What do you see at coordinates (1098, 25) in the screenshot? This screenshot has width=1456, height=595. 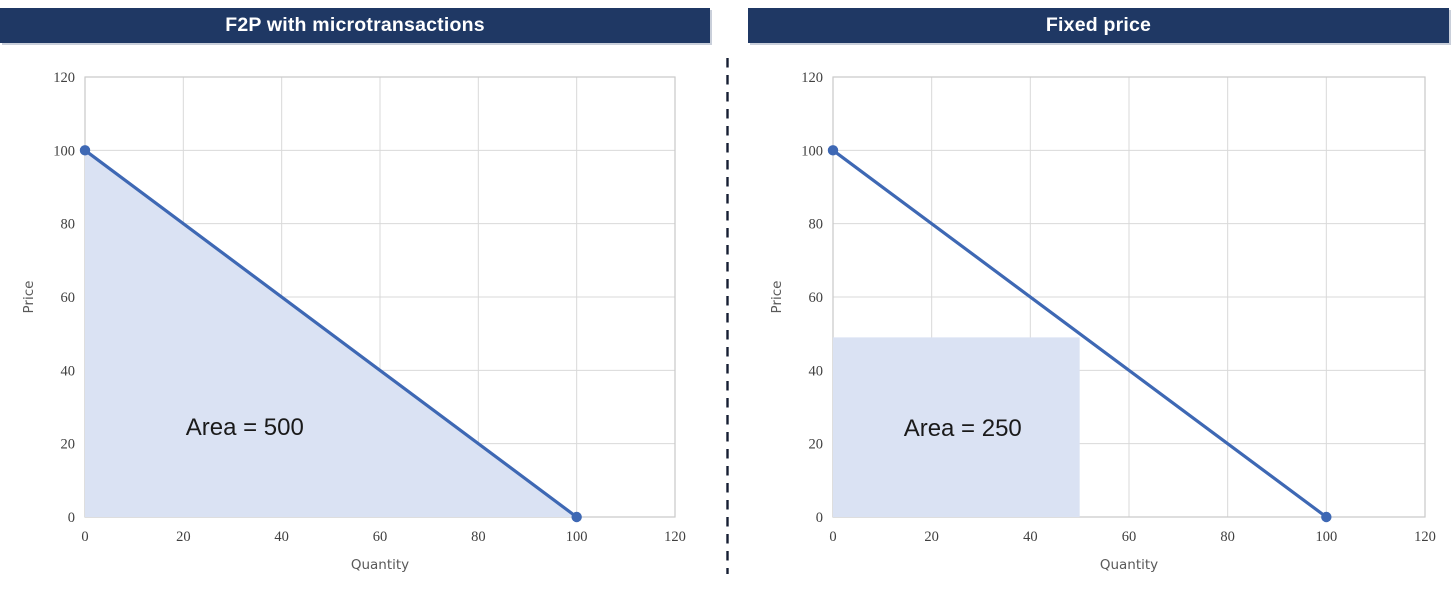 I see `panel-title-fixed-price: Fixed price` at bounding box center [1098, 25].